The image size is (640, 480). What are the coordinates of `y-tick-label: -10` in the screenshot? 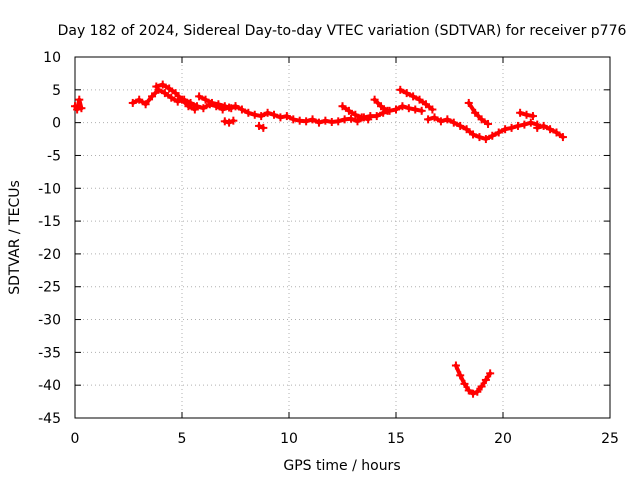 It's located at (49, 189).